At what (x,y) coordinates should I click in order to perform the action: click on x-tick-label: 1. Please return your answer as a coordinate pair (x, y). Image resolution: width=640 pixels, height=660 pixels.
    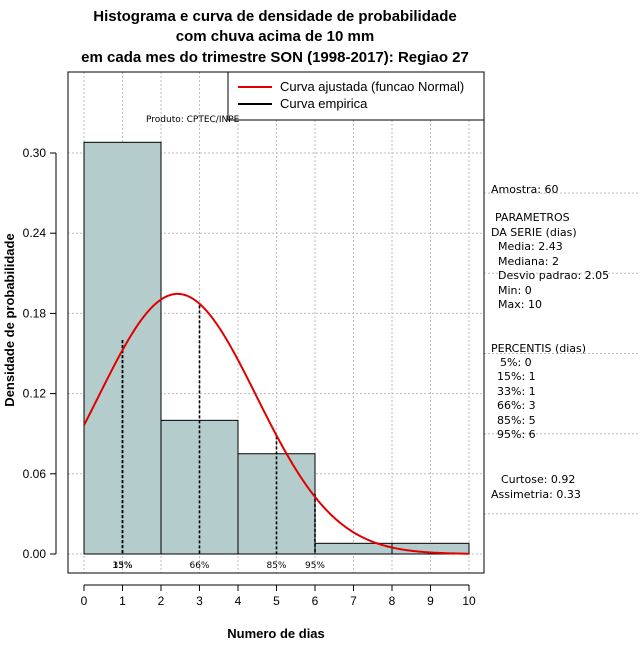
    Looking at the image, I should click on (122, 601).